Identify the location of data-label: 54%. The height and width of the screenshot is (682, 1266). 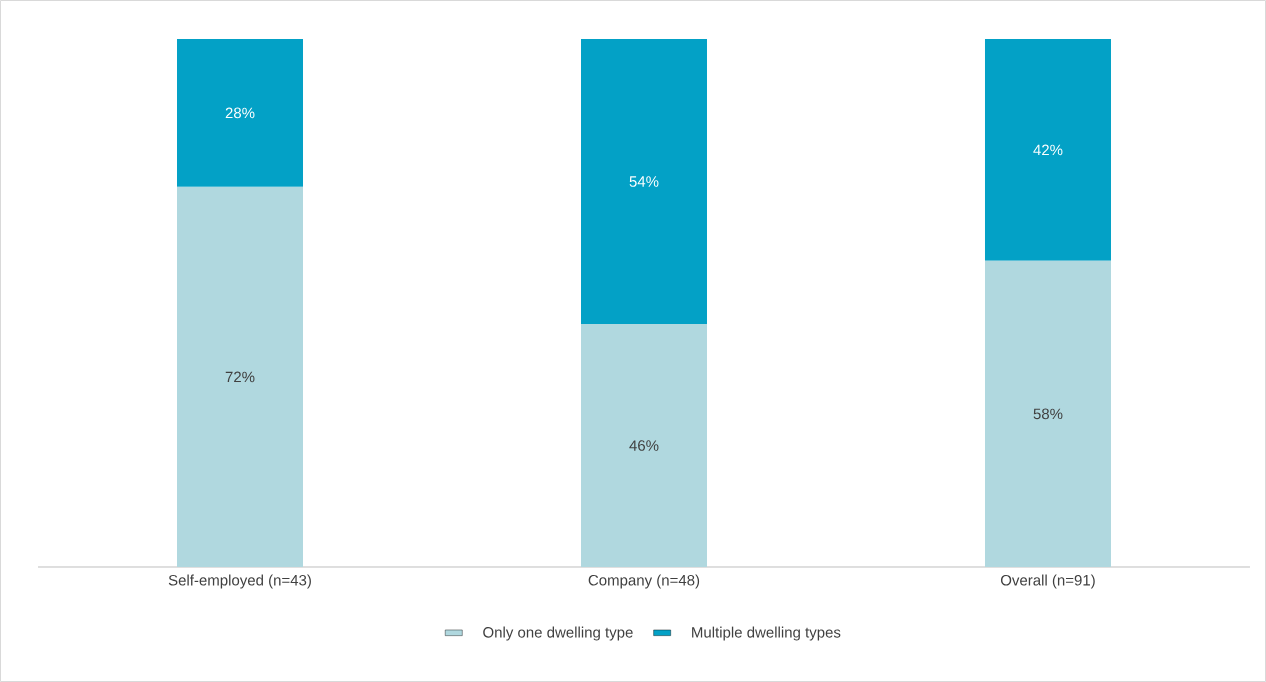
(644, 181).